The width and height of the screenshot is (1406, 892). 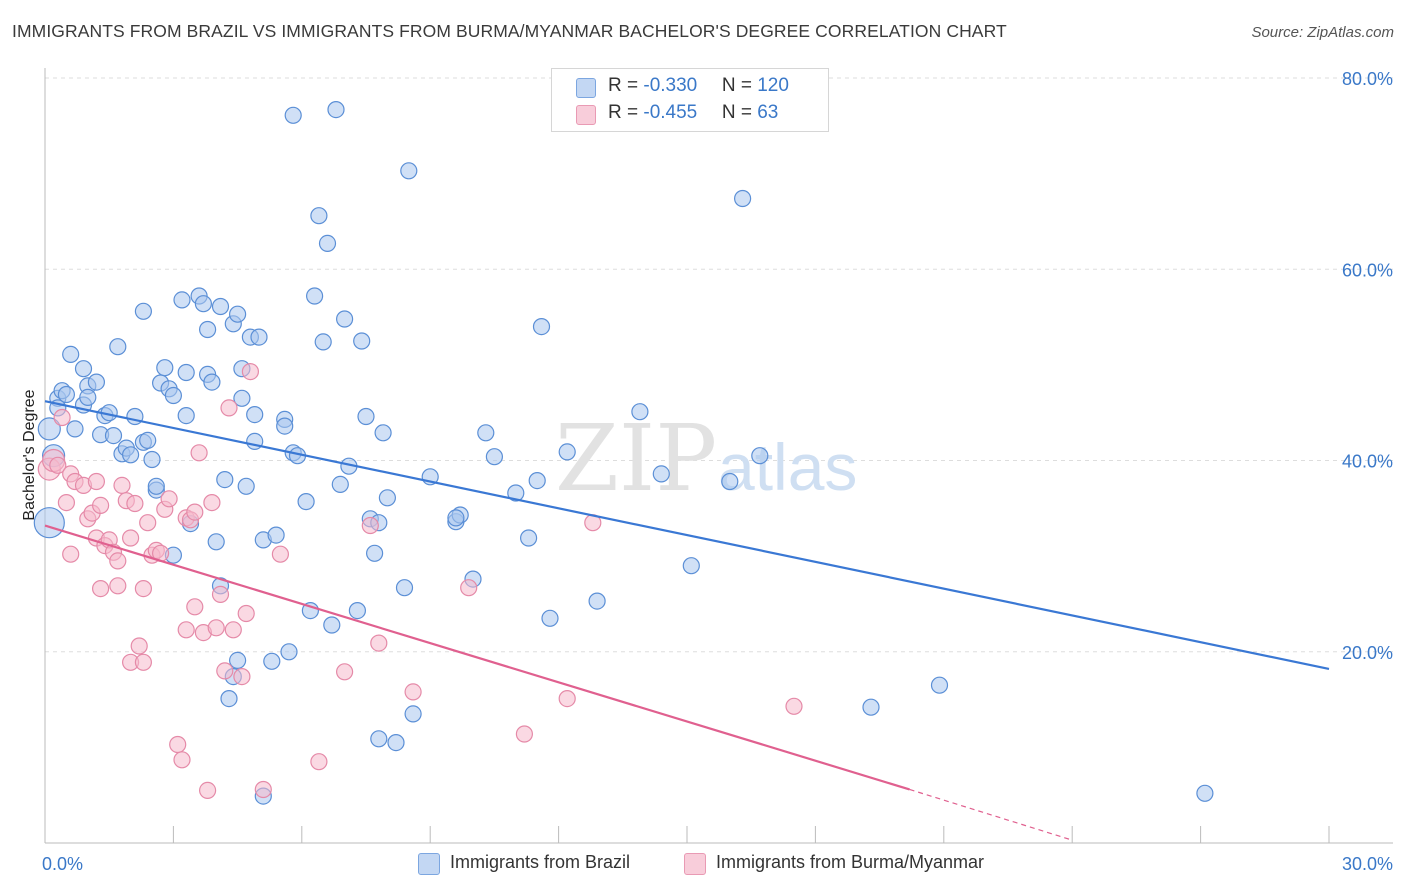 What do you see at coordinates (1367, 270) in the screenshot?
I see `y-tick-label-60: 60.0%` at bounding box center [1367, 270].